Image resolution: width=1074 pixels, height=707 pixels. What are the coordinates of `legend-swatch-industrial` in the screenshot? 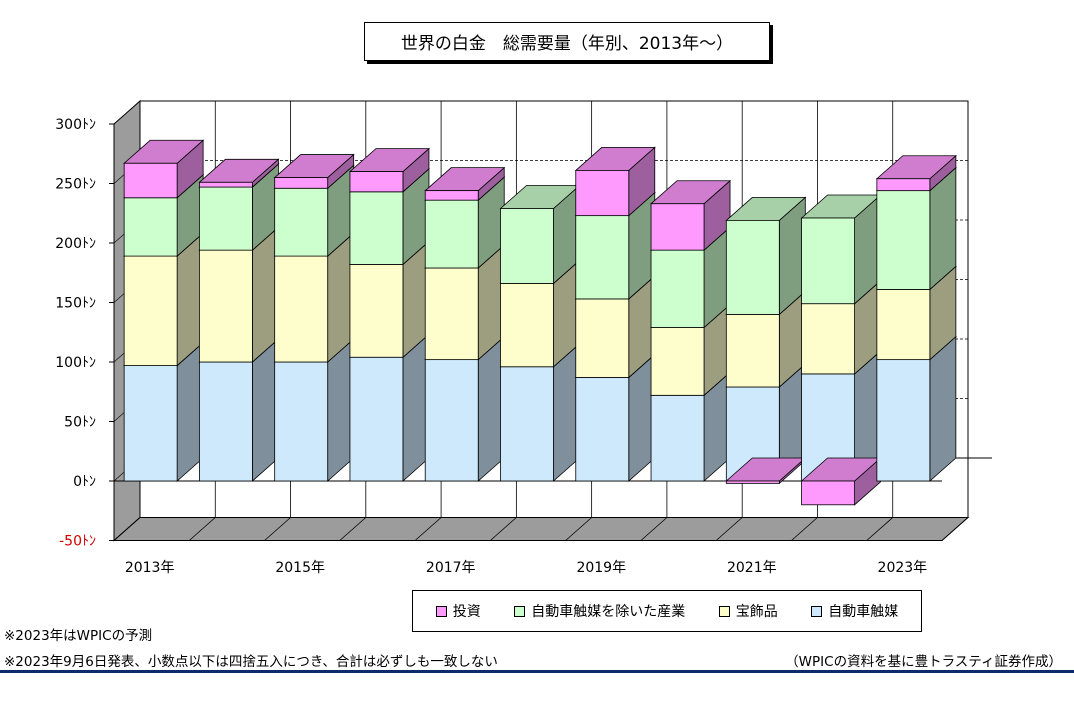 It's located at (520, 611).